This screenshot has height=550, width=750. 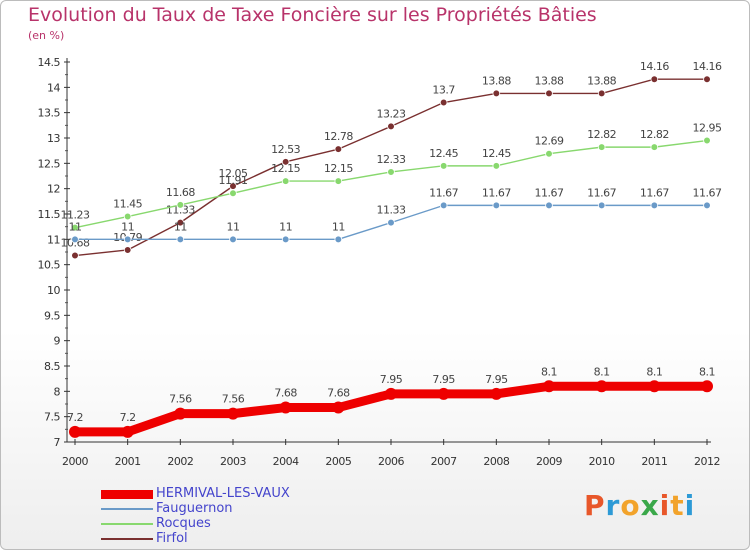 What do you see at coordinates (338, 168) in the screenshot?
I see `data-label: 12.15` at bounding box center [338, 168].